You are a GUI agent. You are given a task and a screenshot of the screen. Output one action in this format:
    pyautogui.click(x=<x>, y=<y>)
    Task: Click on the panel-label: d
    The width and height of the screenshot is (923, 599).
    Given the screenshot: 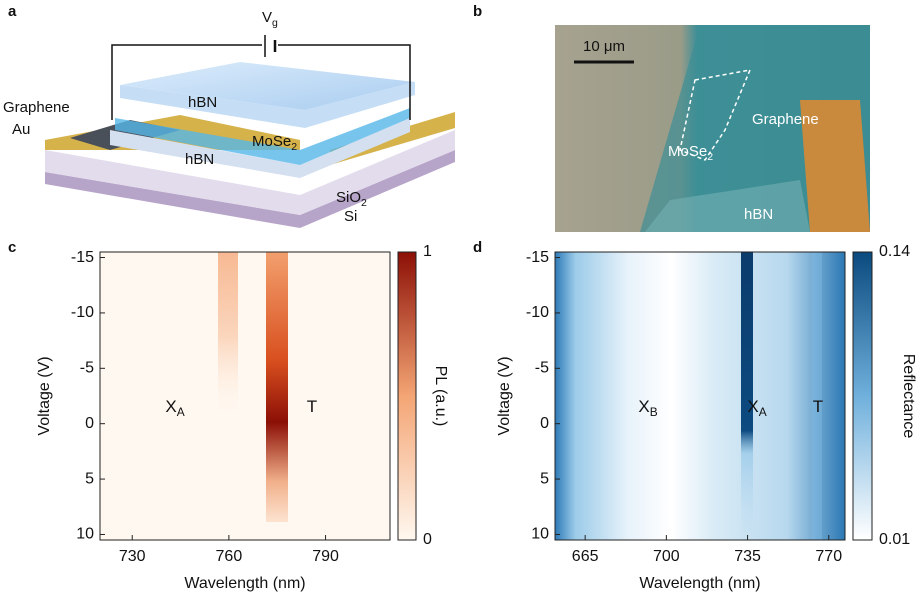 What is the action you would take?
    pyautogui.click(x=477, y=247)
    